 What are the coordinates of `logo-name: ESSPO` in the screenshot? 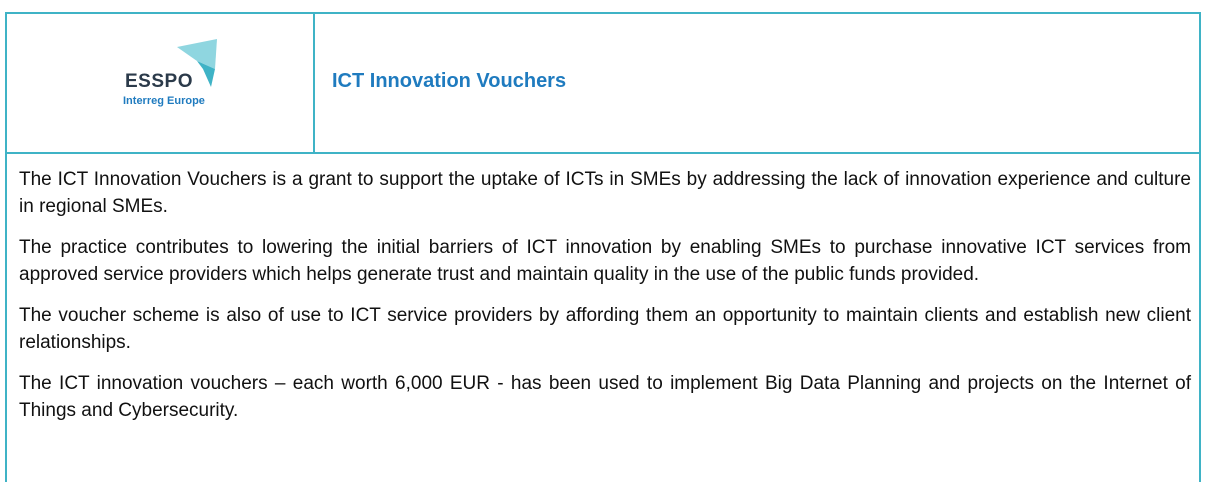 It's located at (159, 81).